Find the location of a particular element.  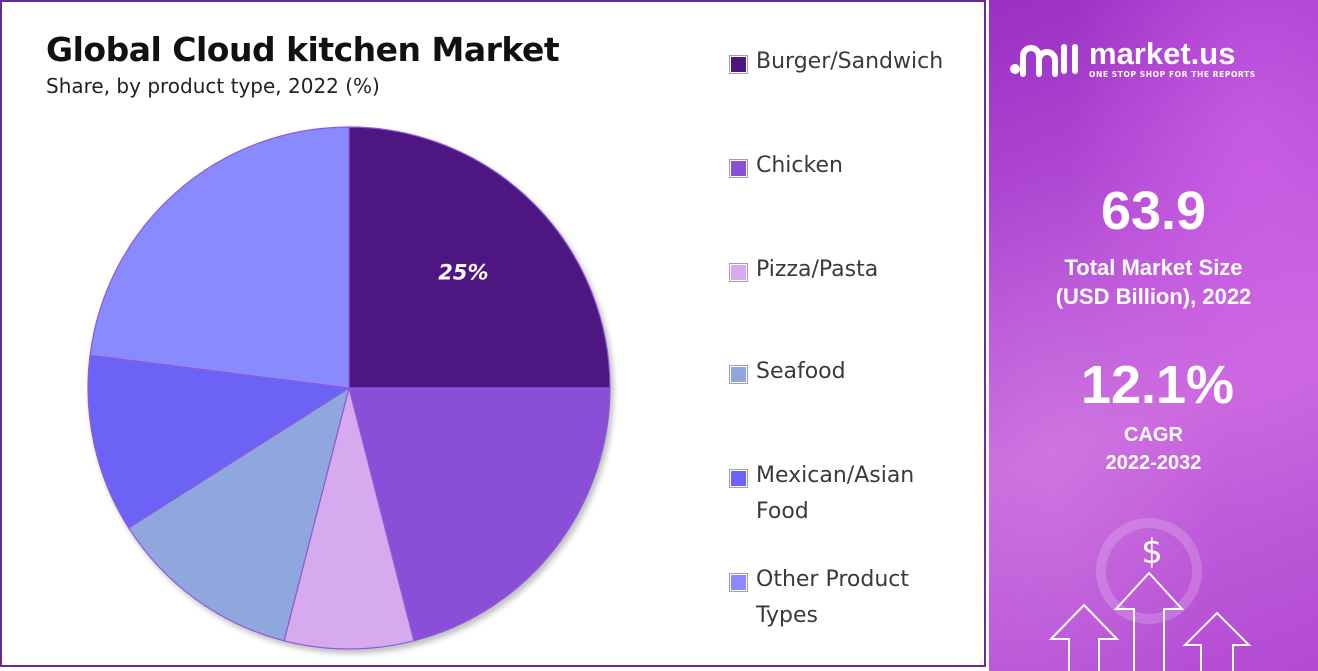

pie-slice-seafood is located at coordinates (238, 514).